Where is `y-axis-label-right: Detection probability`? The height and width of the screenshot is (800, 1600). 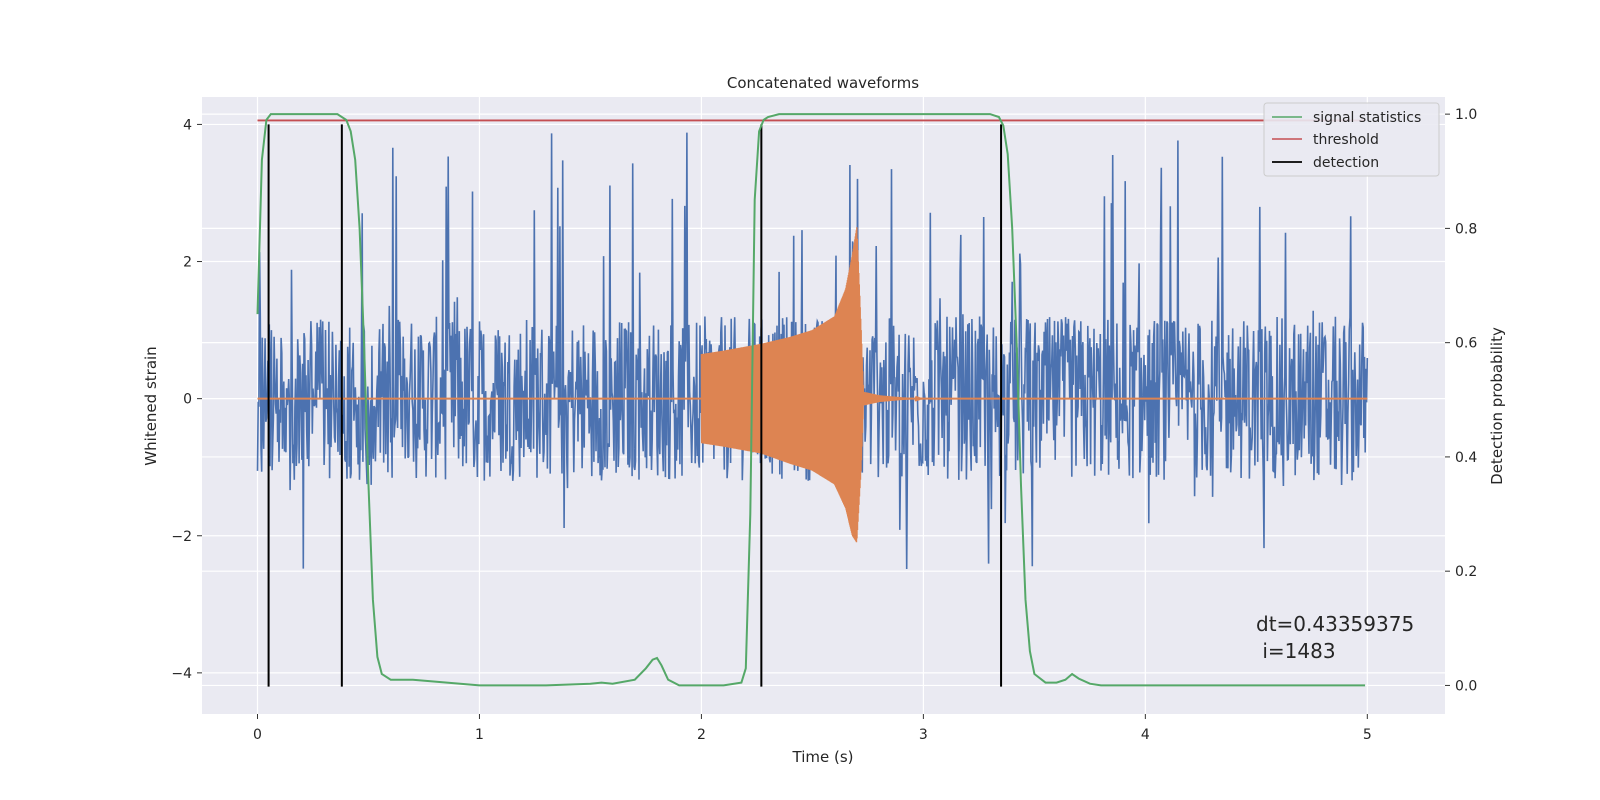 y-axis-label-right: Detection probability is located at coordinates (1497, 406).